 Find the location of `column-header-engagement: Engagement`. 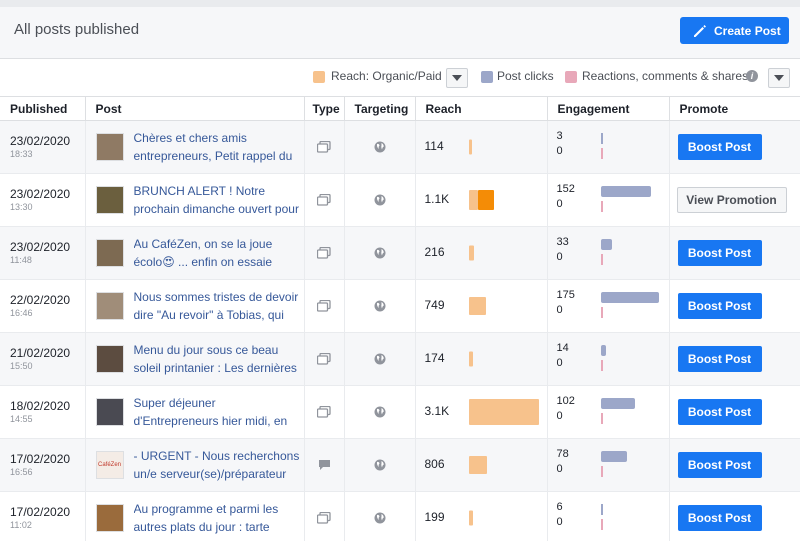

column-header-engagement: Engagement is located at coordinates (608, 108).